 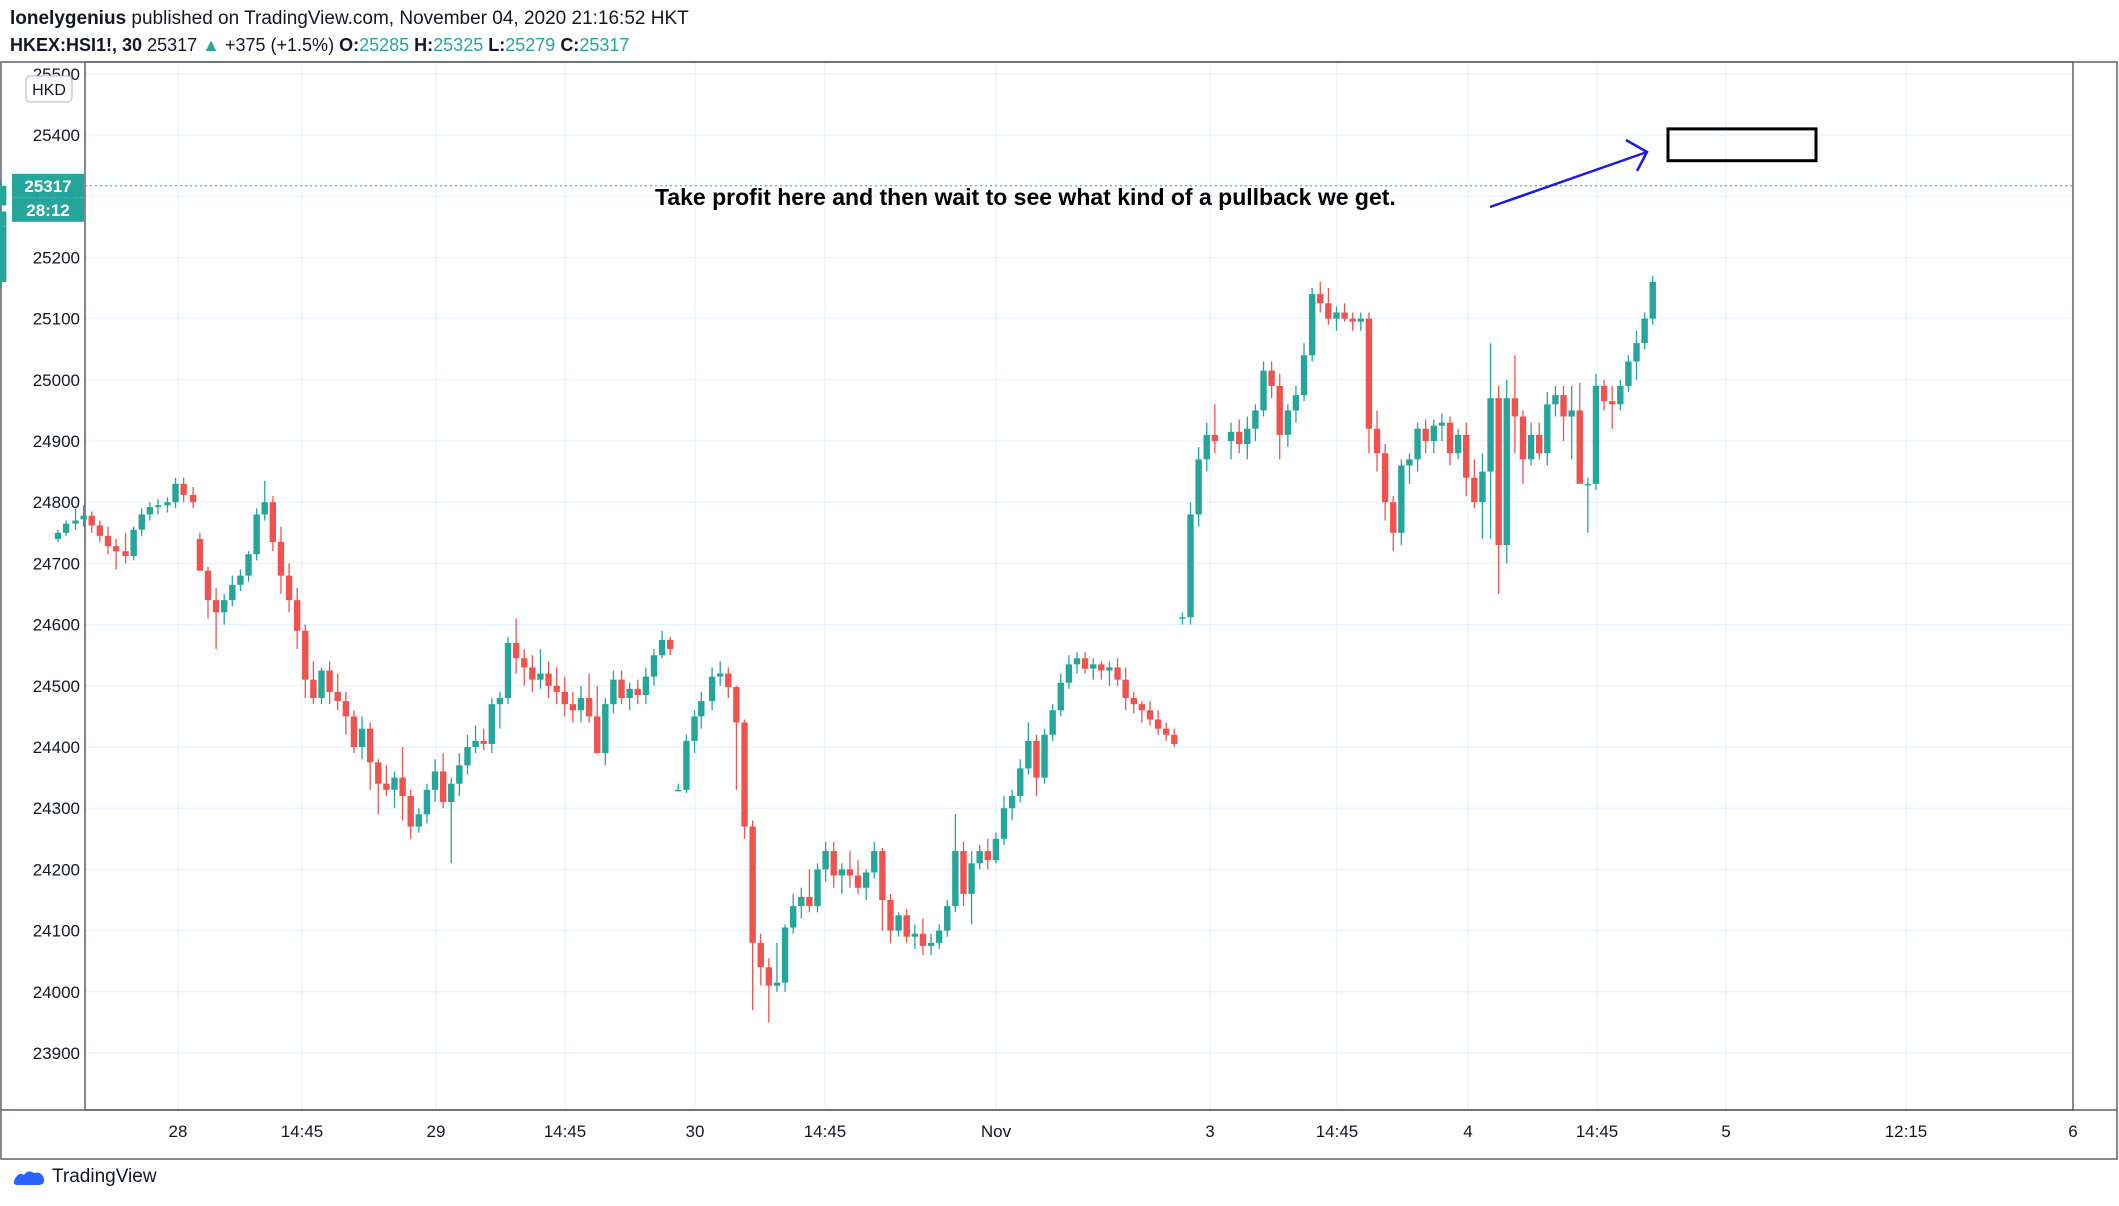 What do you see at coordinates (497, 45) in the screenshot?
I see `low-label: L:` at bounding box center [497, 45].